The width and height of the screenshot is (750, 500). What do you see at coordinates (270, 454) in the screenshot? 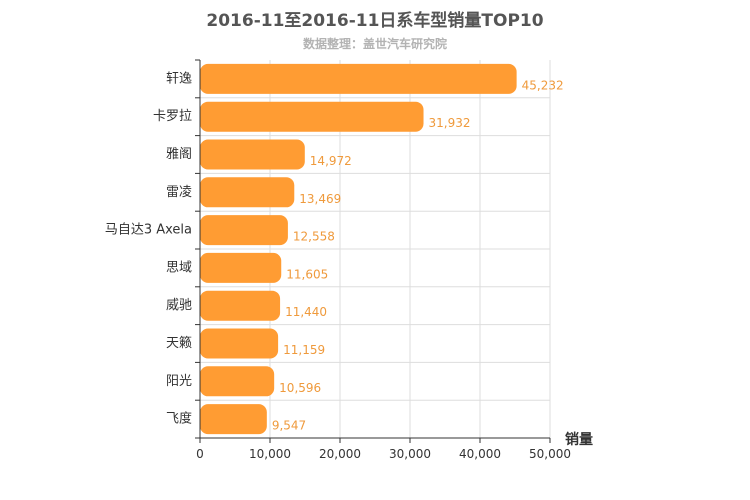
I see `x-tick-label: 10,000` at bounding box center [270, 454].